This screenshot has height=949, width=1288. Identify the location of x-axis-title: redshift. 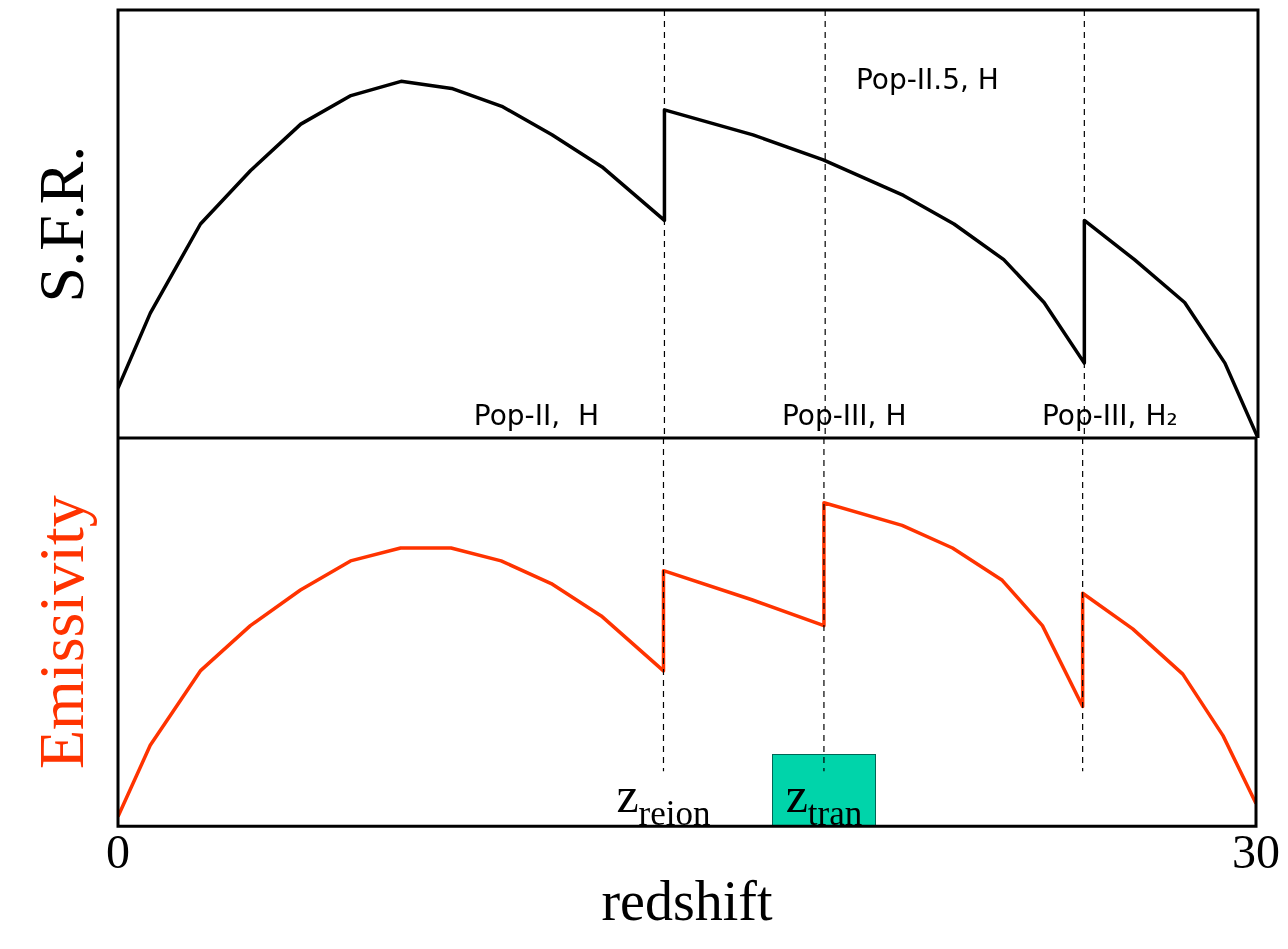
(687, 901).